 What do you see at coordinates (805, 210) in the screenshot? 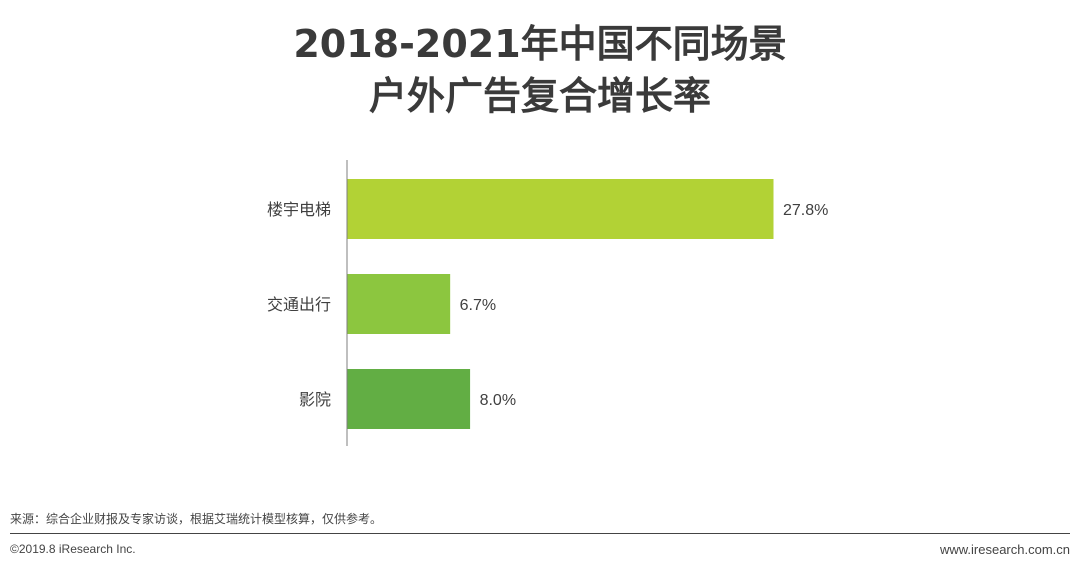
I see `data-label: 27.8%` at bounding box center [805, 210].